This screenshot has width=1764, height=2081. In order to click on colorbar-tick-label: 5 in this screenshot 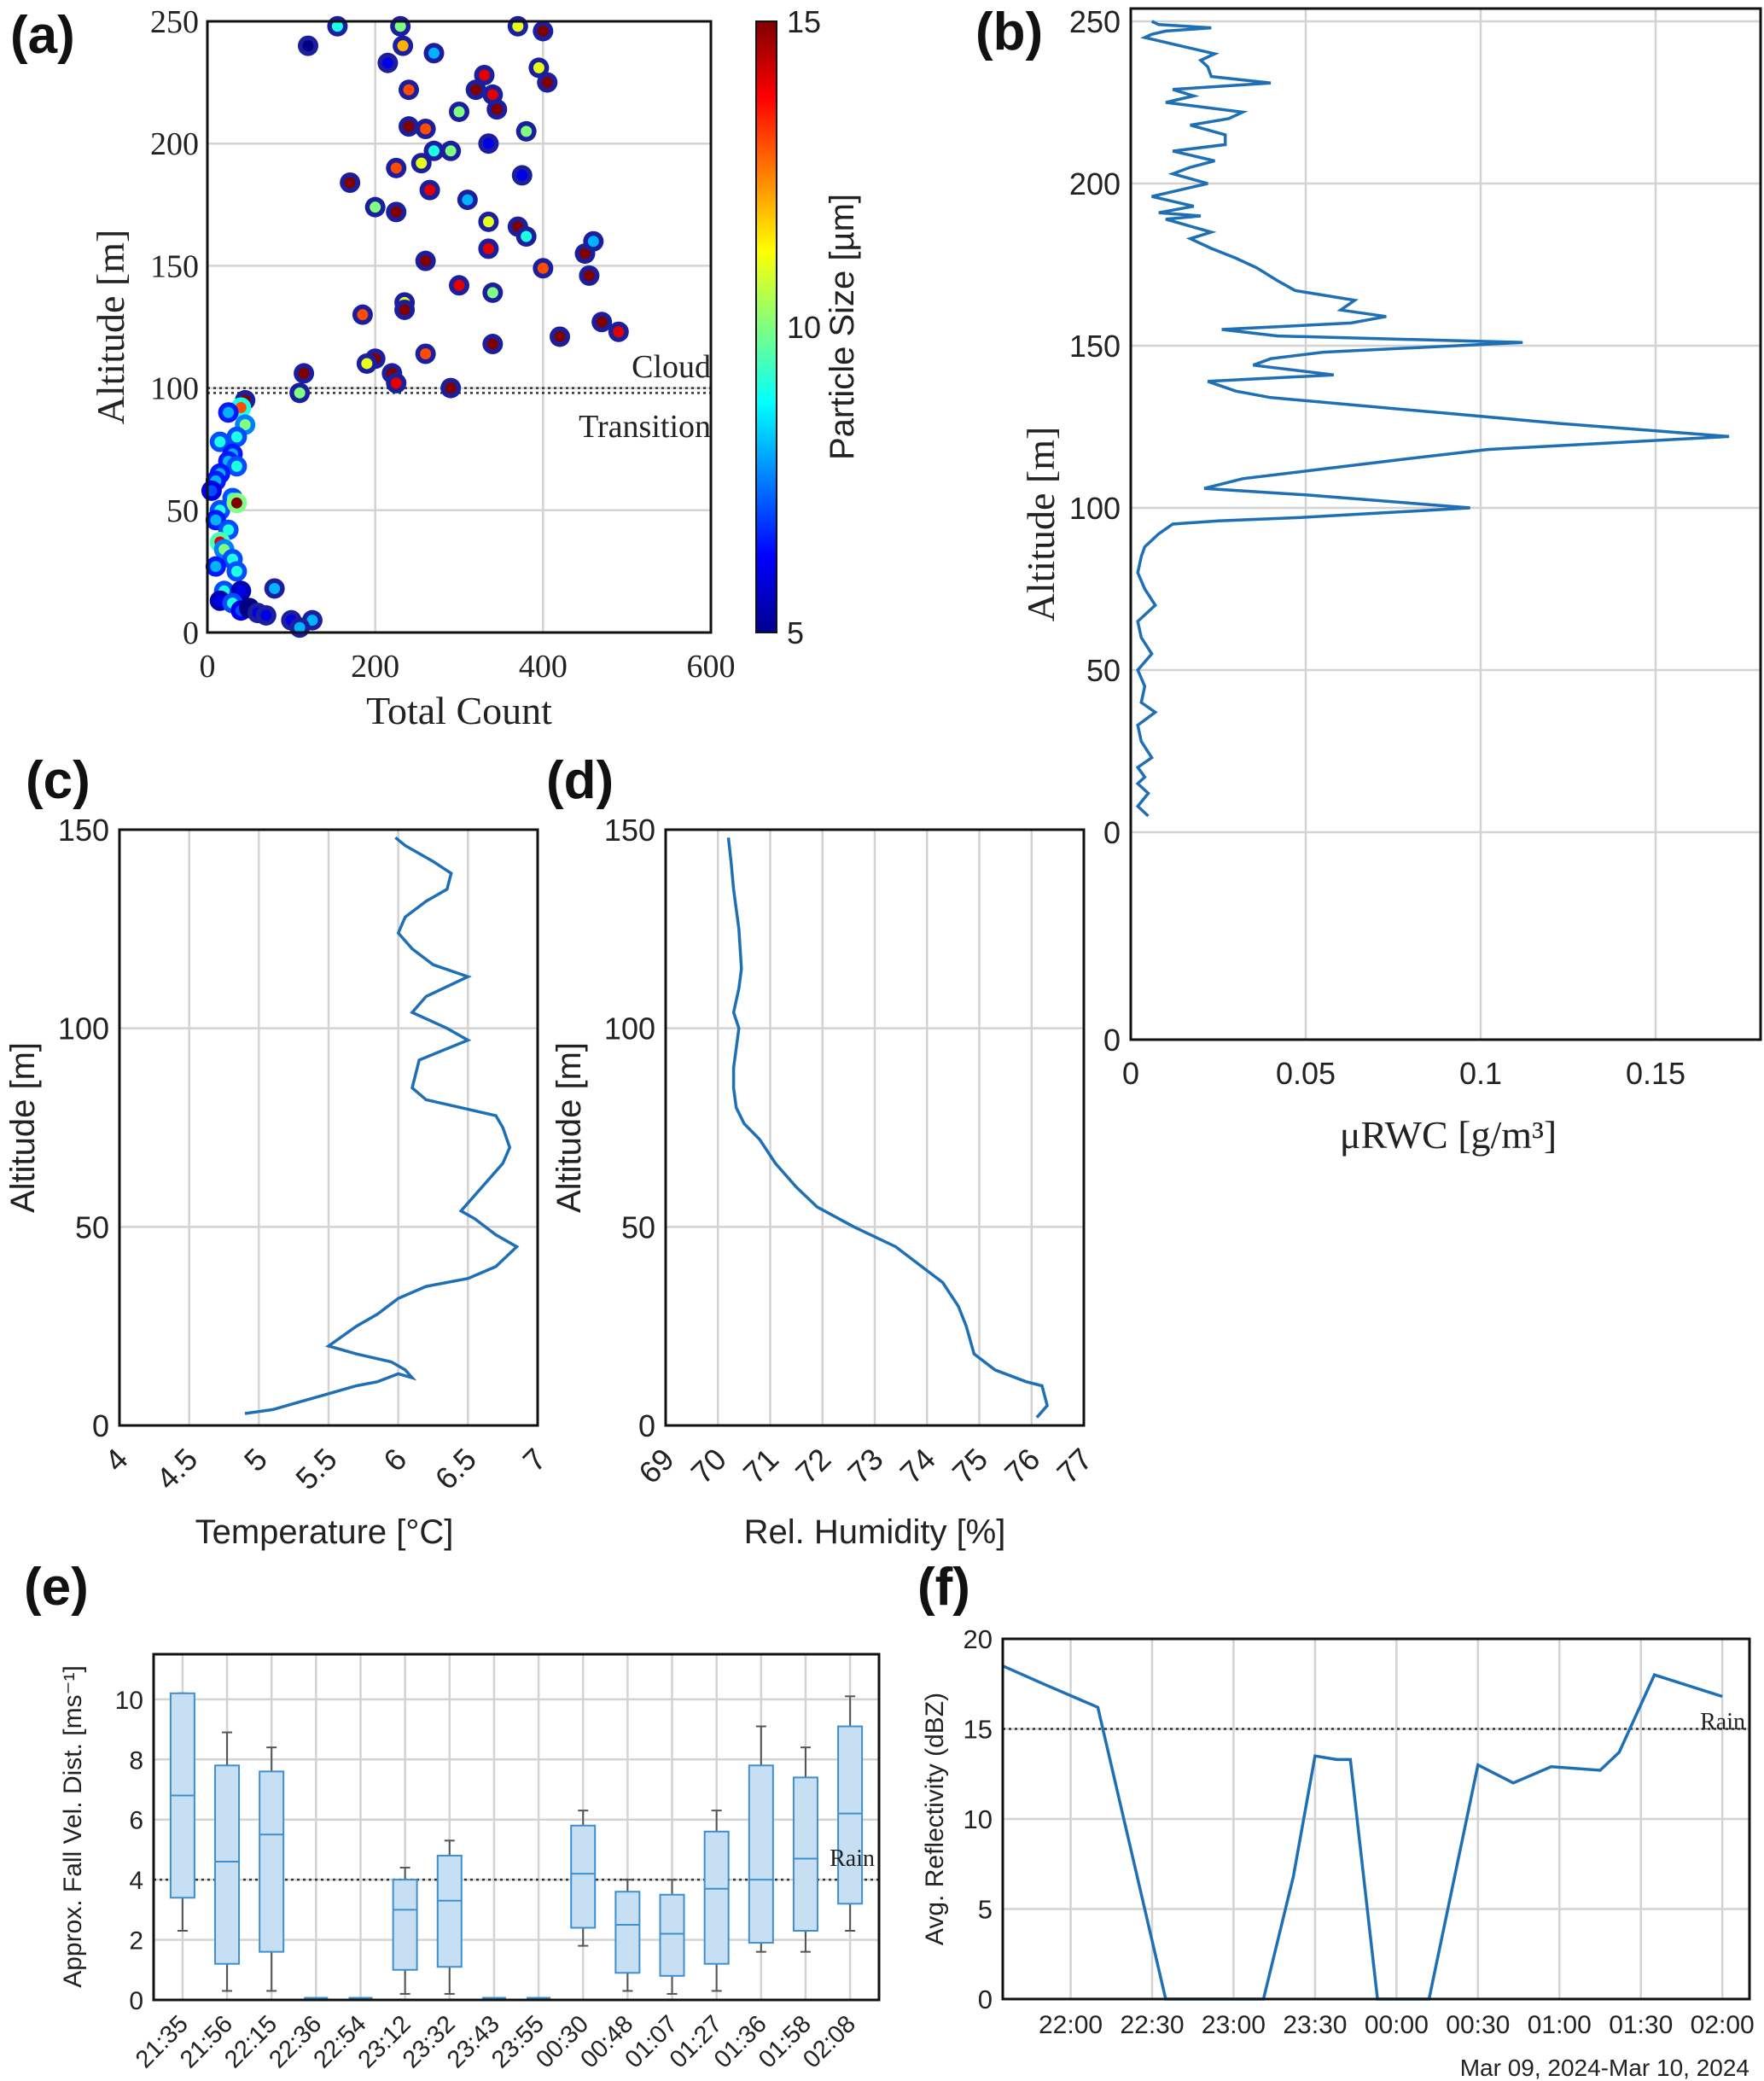, I will do `click(795, 633)`.